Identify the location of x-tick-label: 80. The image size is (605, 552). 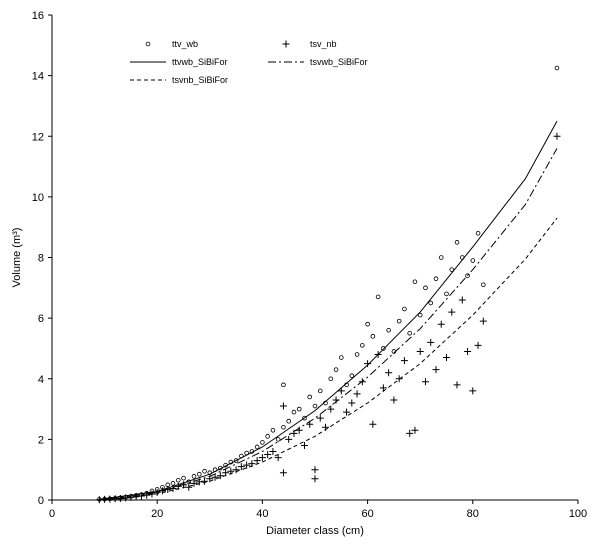
(473, 514).